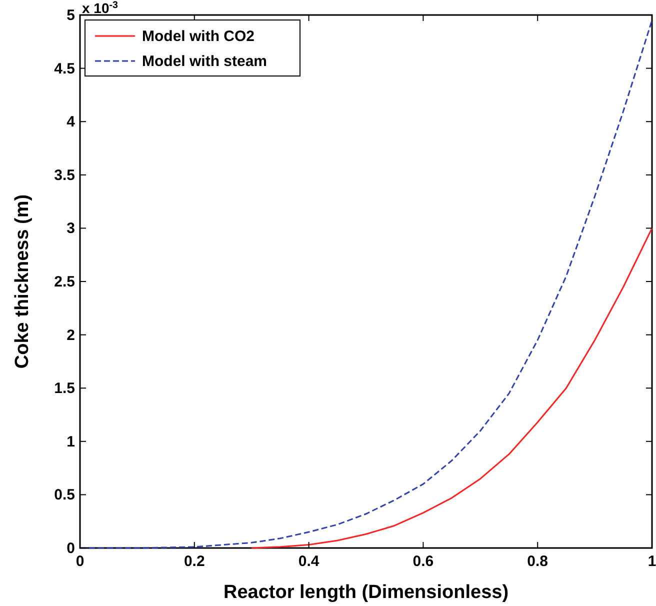 This screenshot has width=656, height=606. What do you see at coordinates (64, 69) in the screenshot?
I see `y-tick-label: 4.5` at bounding box center [64, 69].